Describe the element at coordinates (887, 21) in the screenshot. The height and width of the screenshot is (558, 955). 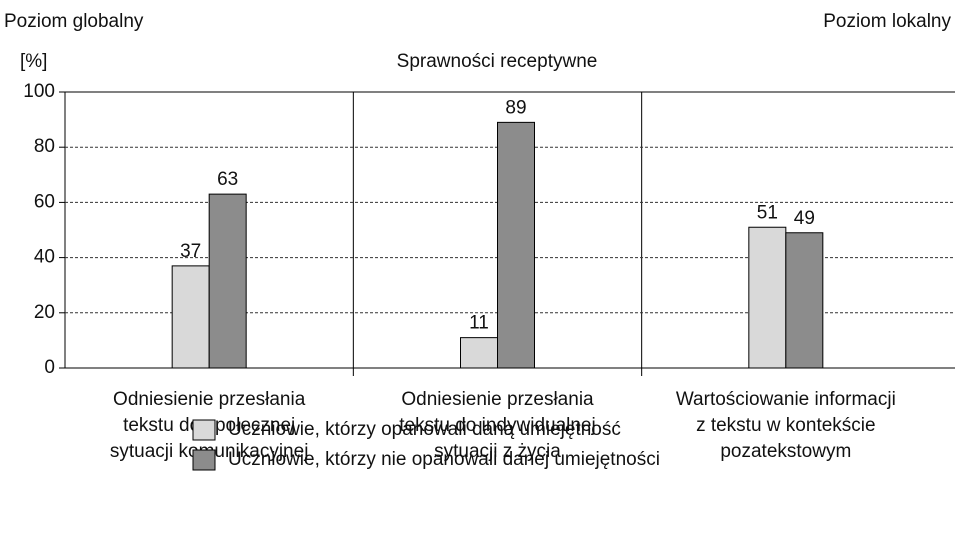
I see `corner-right-label: Poziom lokalny` at that location.